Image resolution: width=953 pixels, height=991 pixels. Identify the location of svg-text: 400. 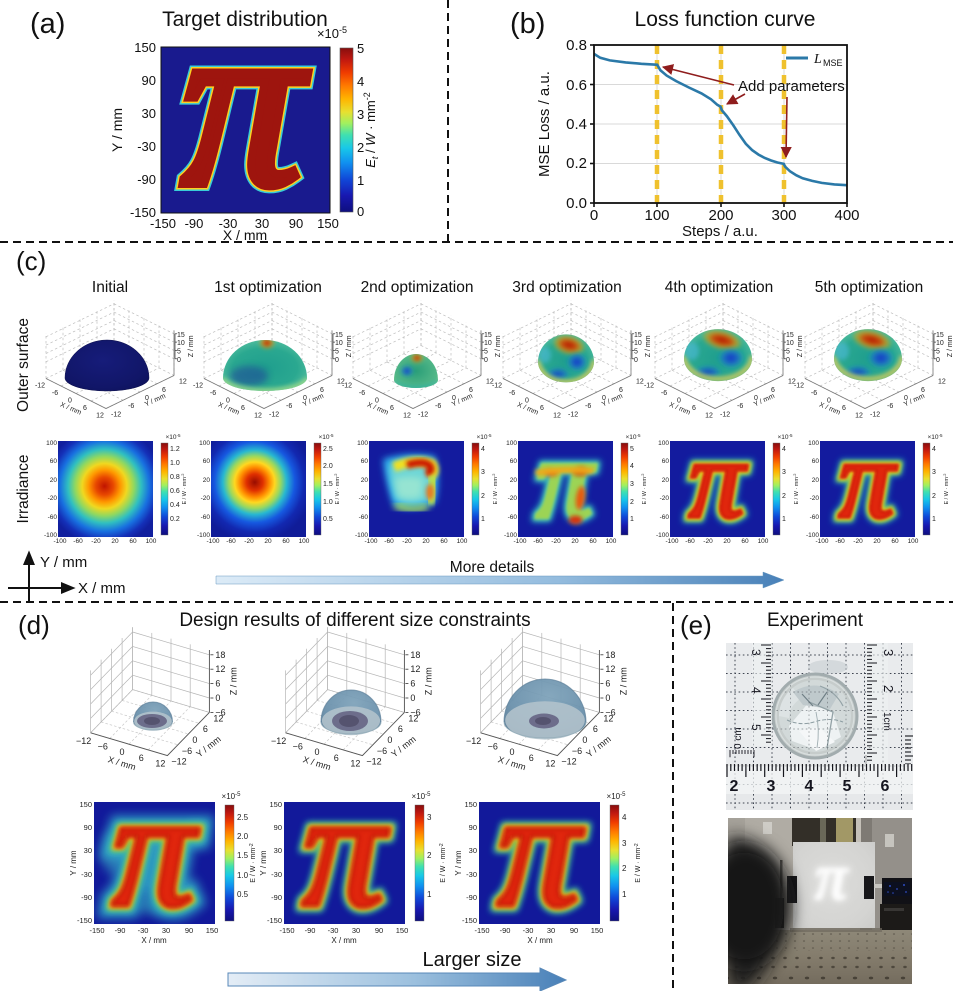
(846, 215).